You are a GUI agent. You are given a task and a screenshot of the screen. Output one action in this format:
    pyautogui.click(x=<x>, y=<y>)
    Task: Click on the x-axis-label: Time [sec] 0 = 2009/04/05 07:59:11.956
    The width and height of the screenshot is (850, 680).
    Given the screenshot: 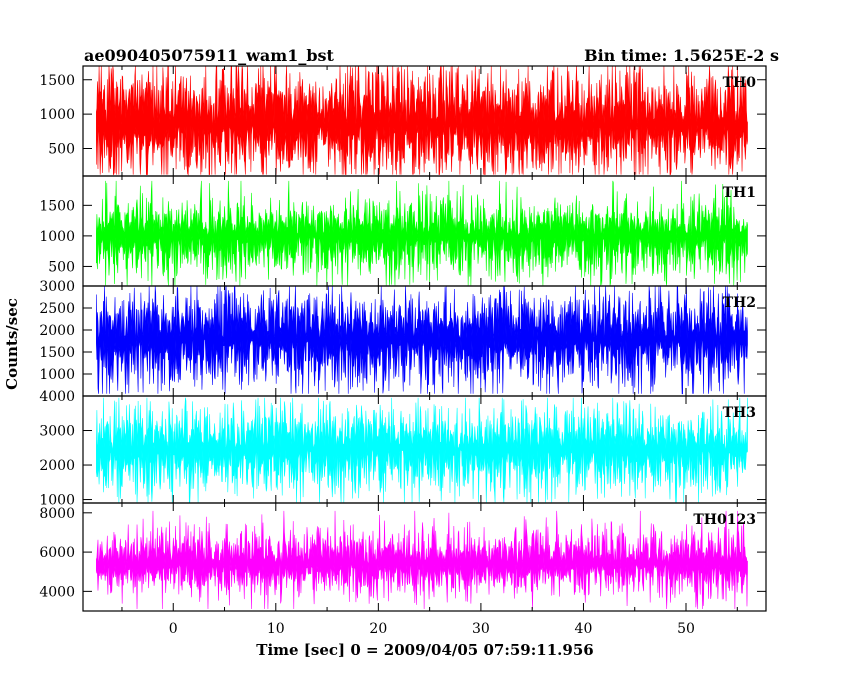 What is the action you would take?
    pyautogui.click(x=424, y=650)
    